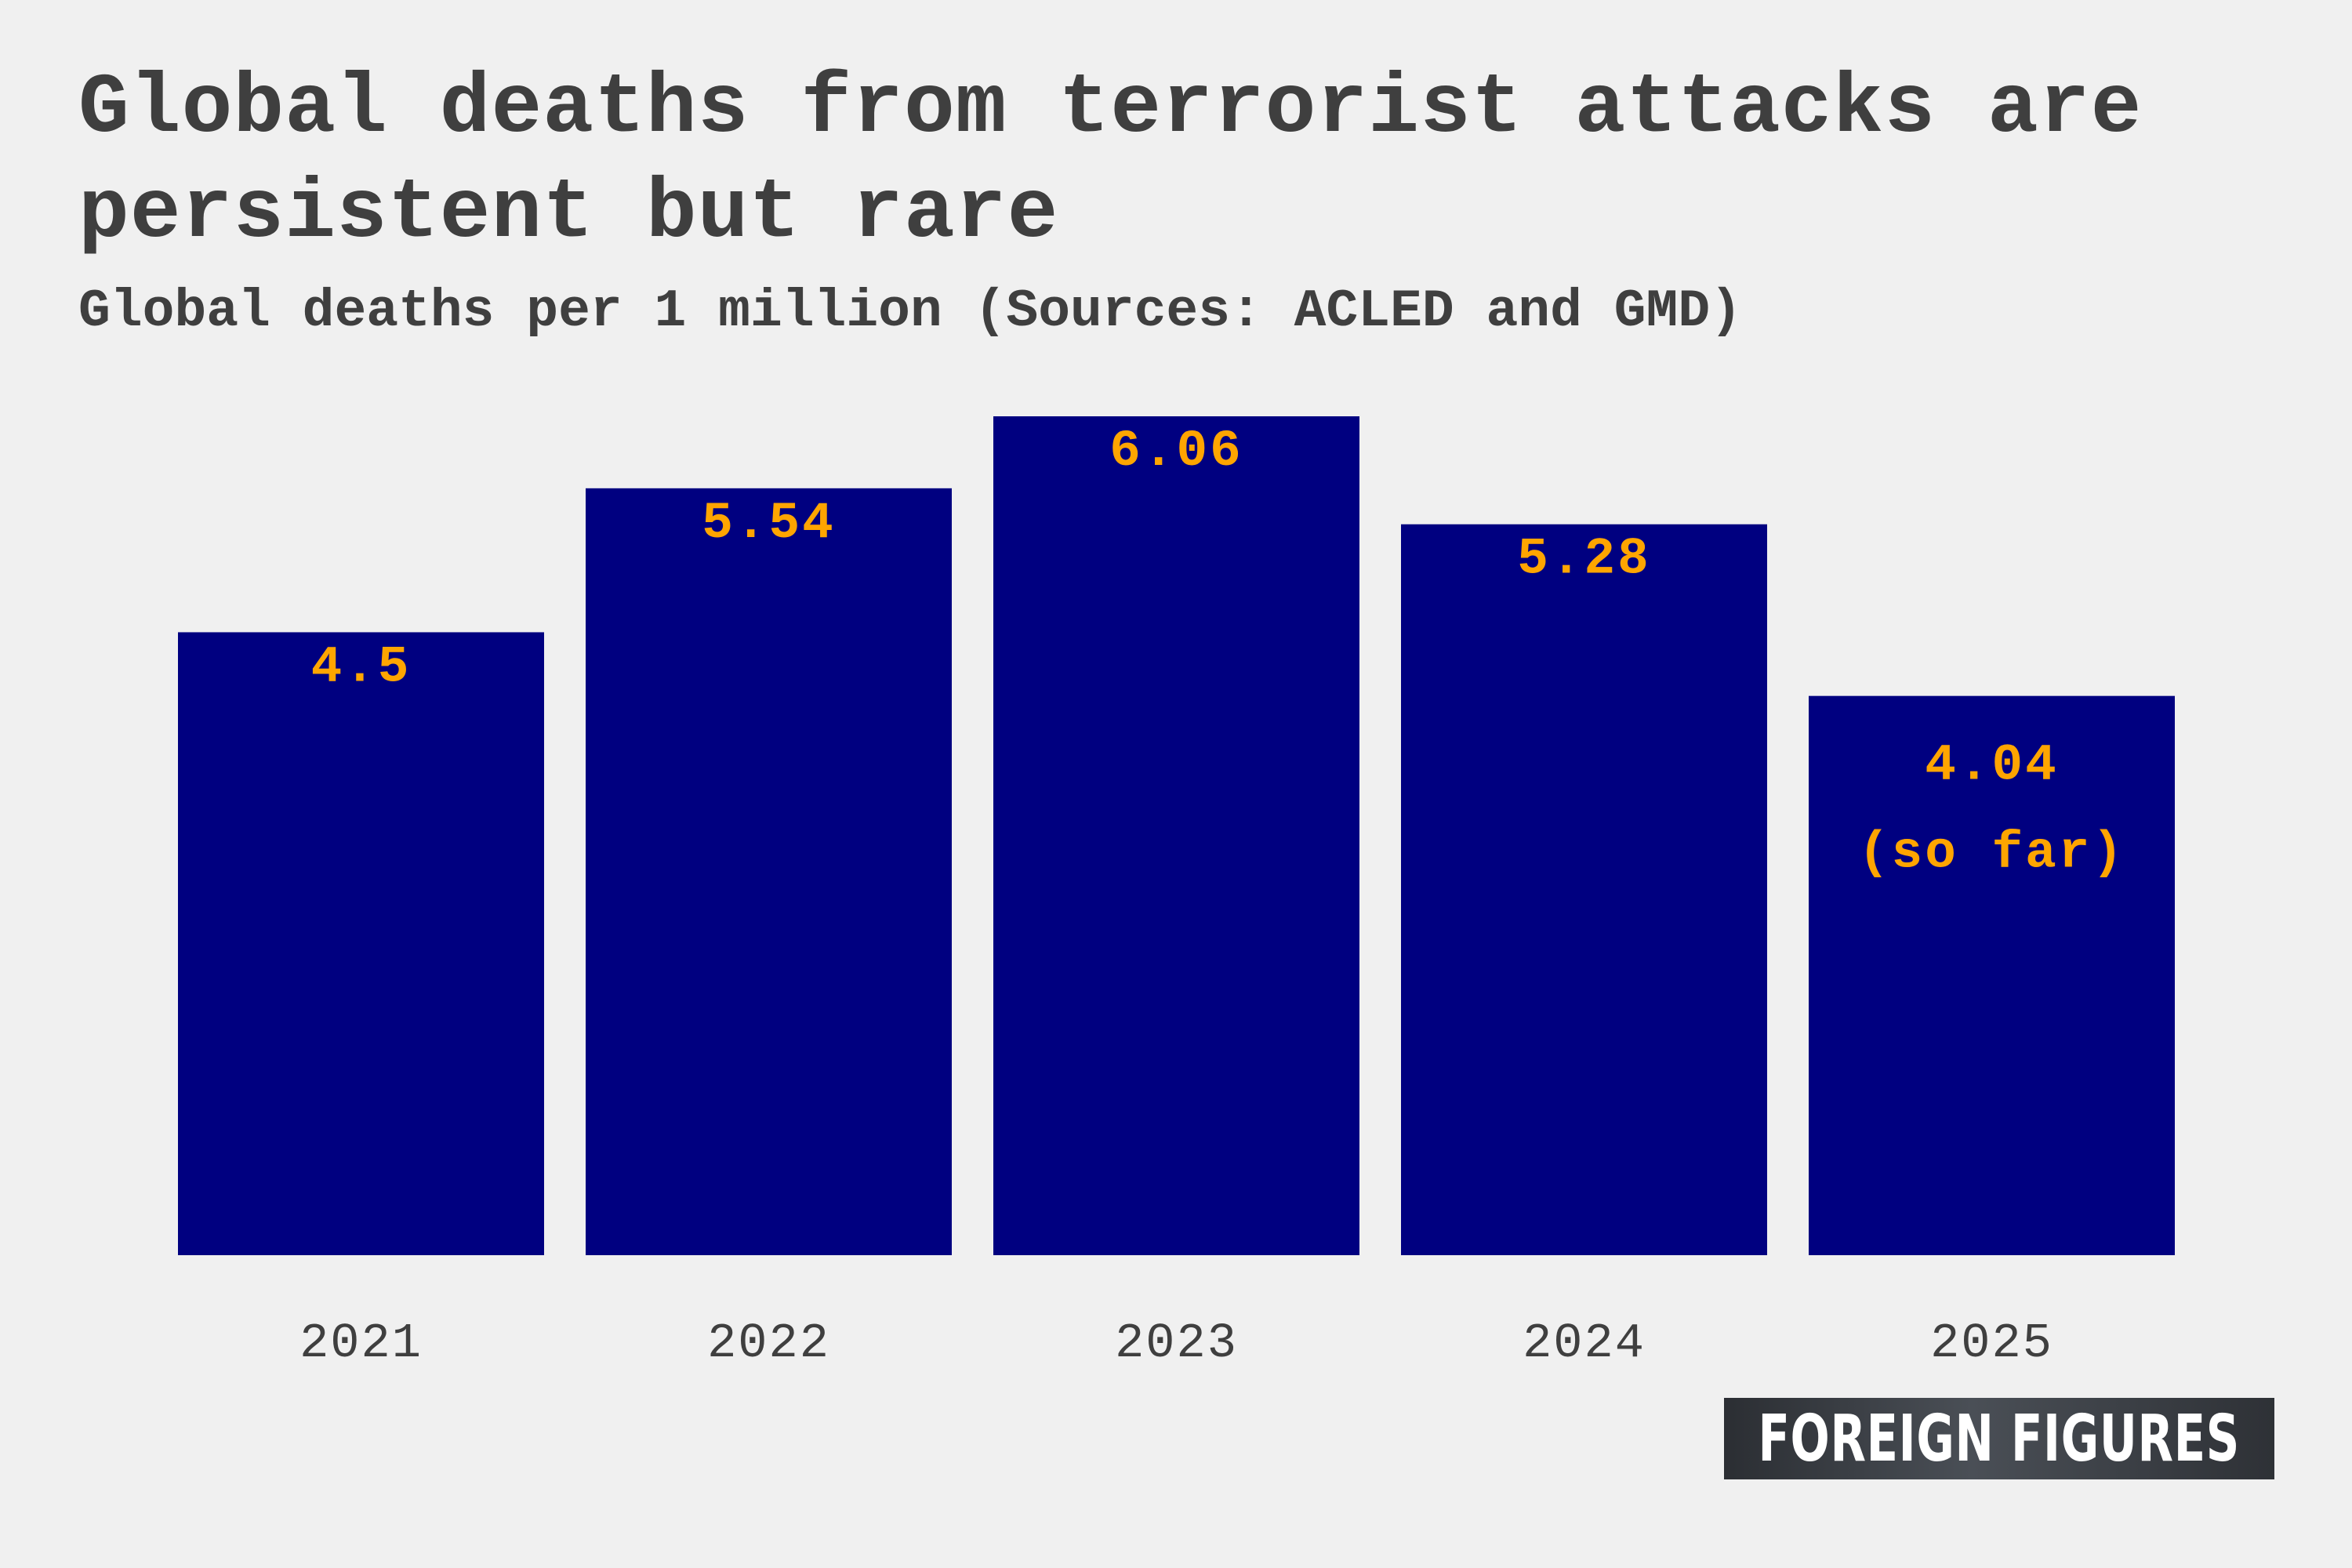 This screenshot has width=2352, height=1568. Describe the element at coordinates (1176, 451) in the screenshot. I see `value-label-2023: 6.06` at that location.